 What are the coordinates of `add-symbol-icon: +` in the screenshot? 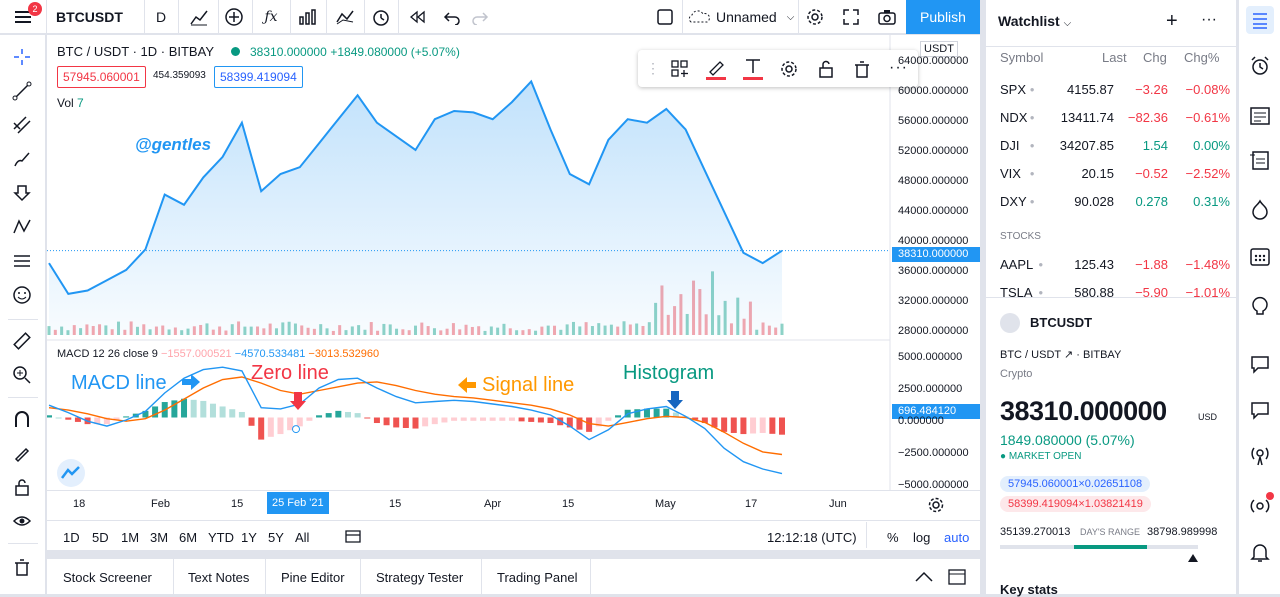 It's located at (1172, 21).